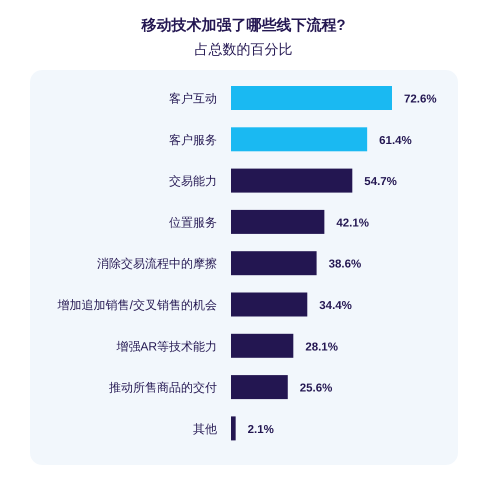 The height and width of the screenshot is (480, 487). Describe the element at coordinates (316, 388) in the screenshot. I see `data-label: 25.6%` at that location.